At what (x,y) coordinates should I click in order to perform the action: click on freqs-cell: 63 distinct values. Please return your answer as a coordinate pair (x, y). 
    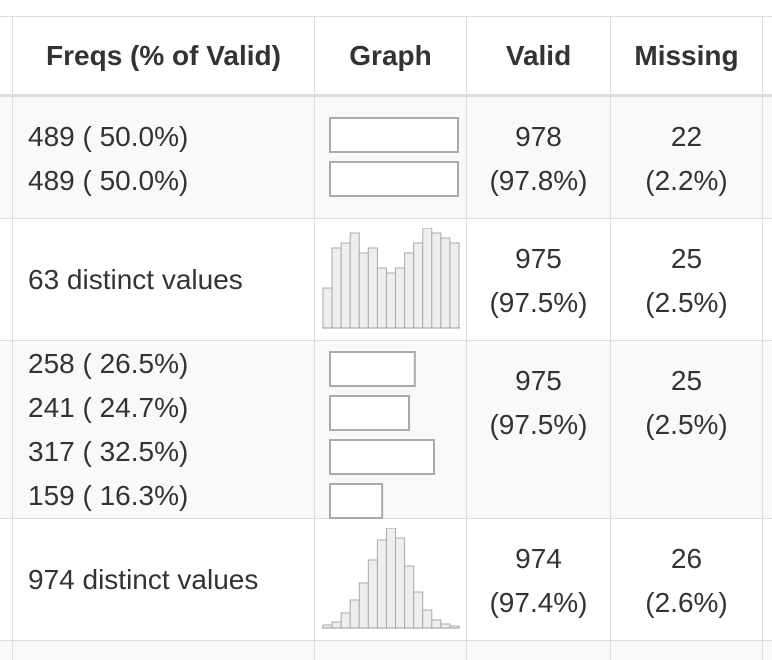
    Looking at the image, I should click on (135, 280).